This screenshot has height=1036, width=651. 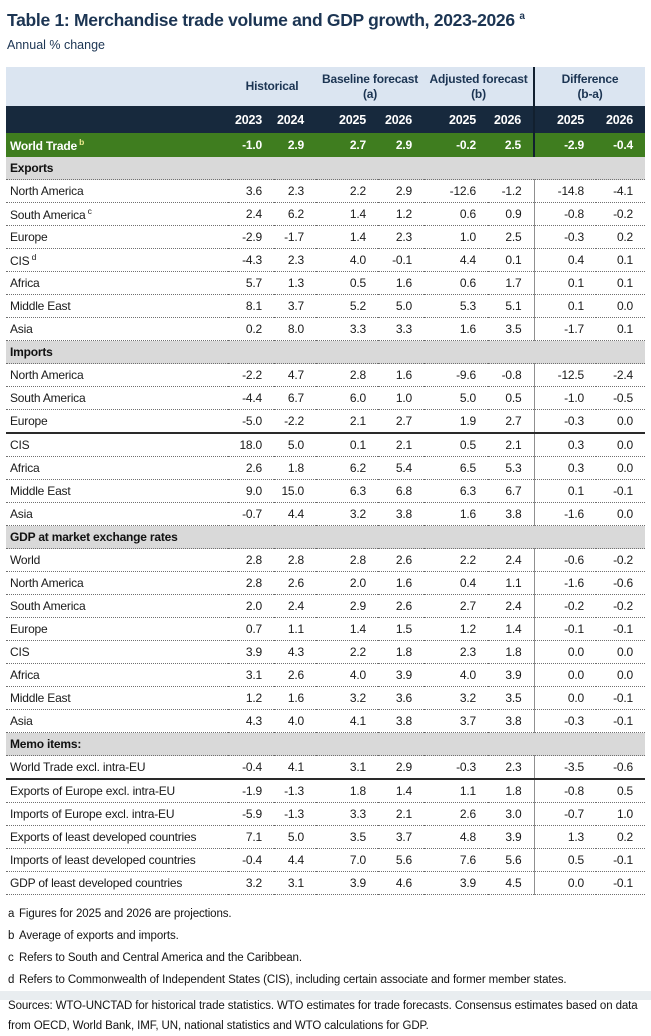 I want to click on value-cell: 1.3, so click(x=295, y=283).